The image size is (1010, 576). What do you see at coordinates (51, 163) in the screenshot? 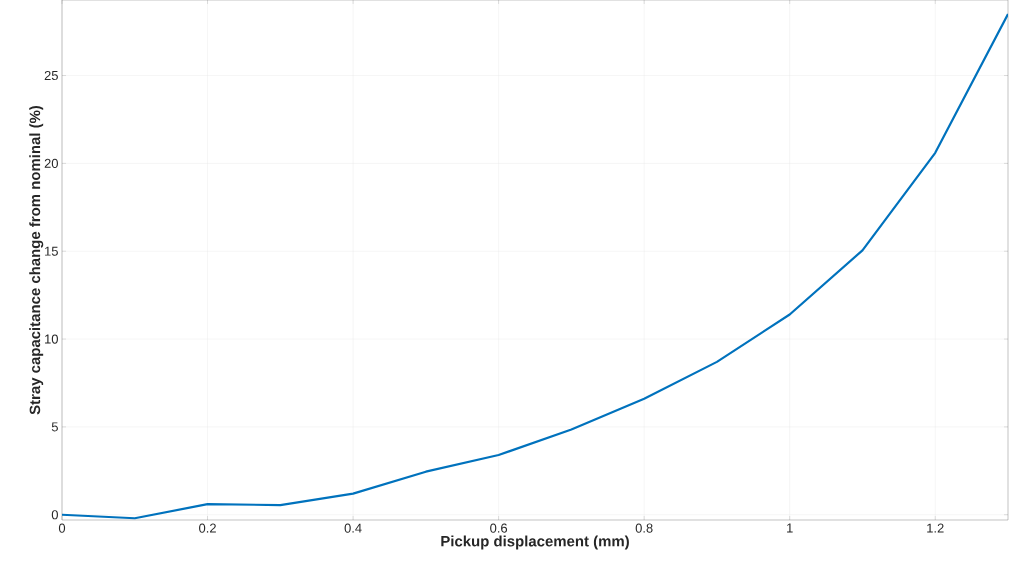
I see `y-tick-label: 20` at bounding box center [51, 163].